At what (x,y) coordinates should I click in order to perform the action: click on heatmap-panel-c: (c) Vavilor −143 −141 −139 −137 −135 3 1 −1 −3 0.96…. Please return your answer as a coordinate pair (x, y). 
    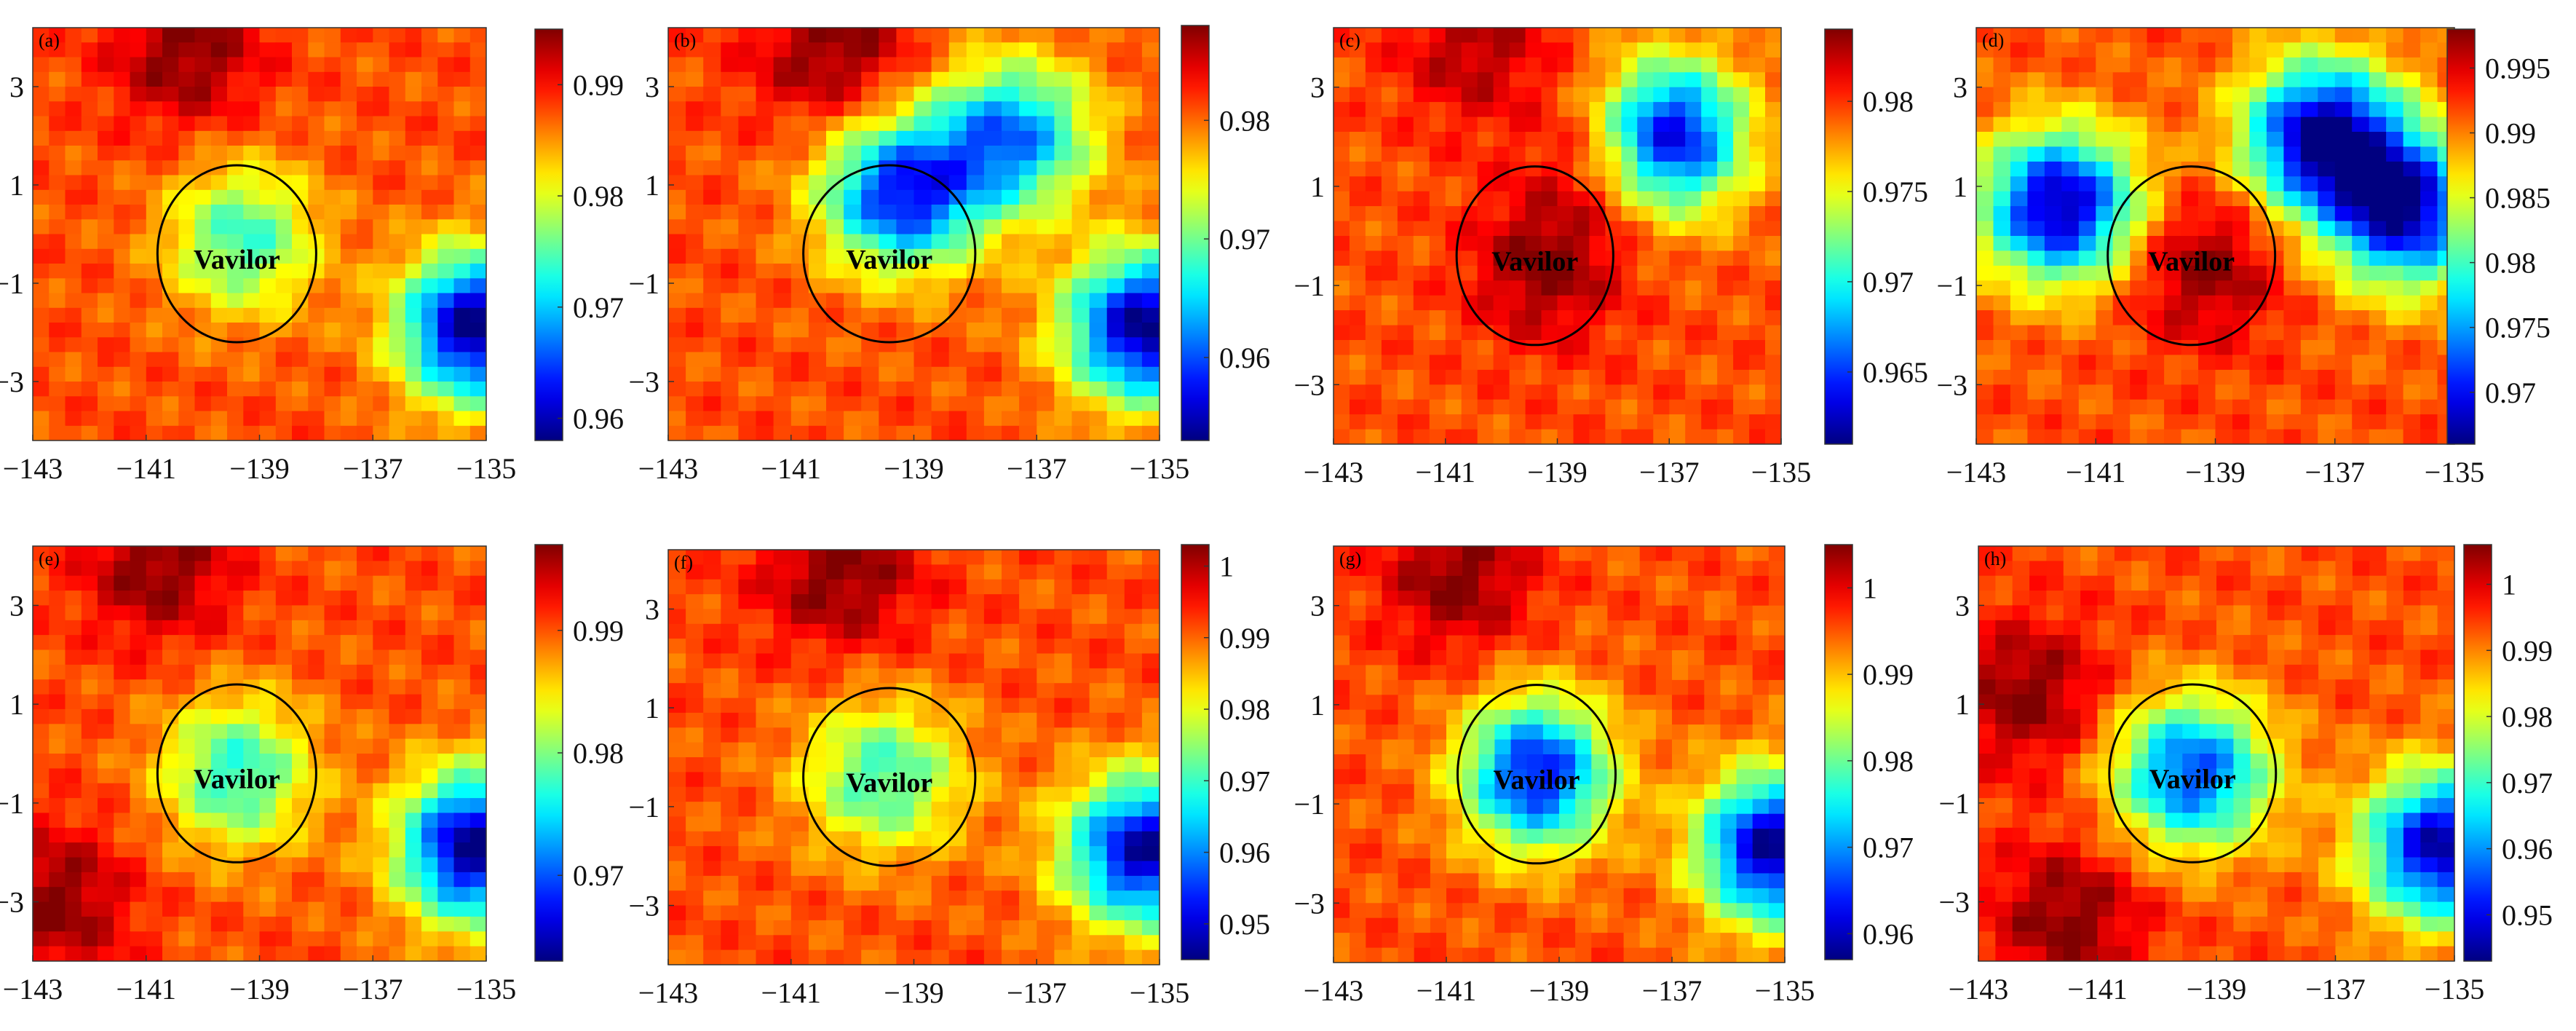
    Looking at the image, I should click on (1610, 258).